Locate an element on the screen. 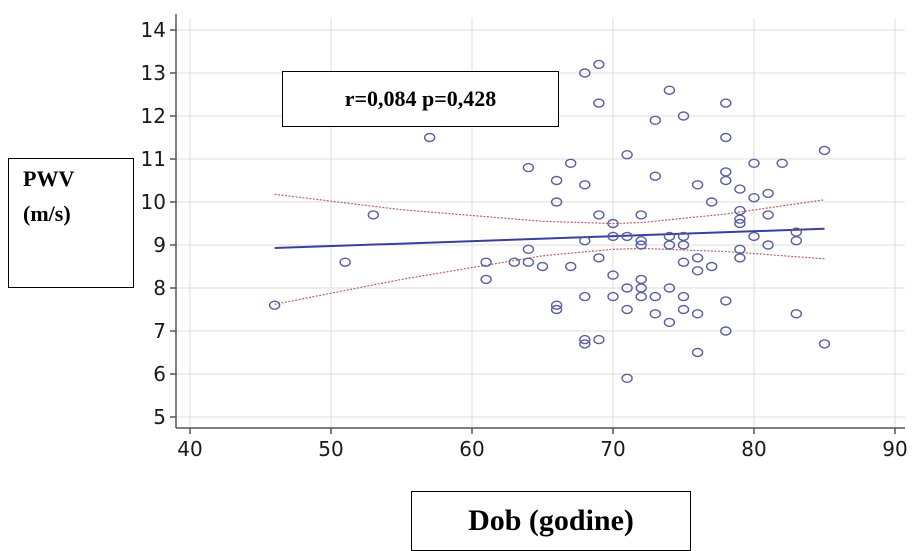 The width and height of the screenshot is (912, 551). y-axis-label-line2: (m/s) is located at coordinates (47, 214).